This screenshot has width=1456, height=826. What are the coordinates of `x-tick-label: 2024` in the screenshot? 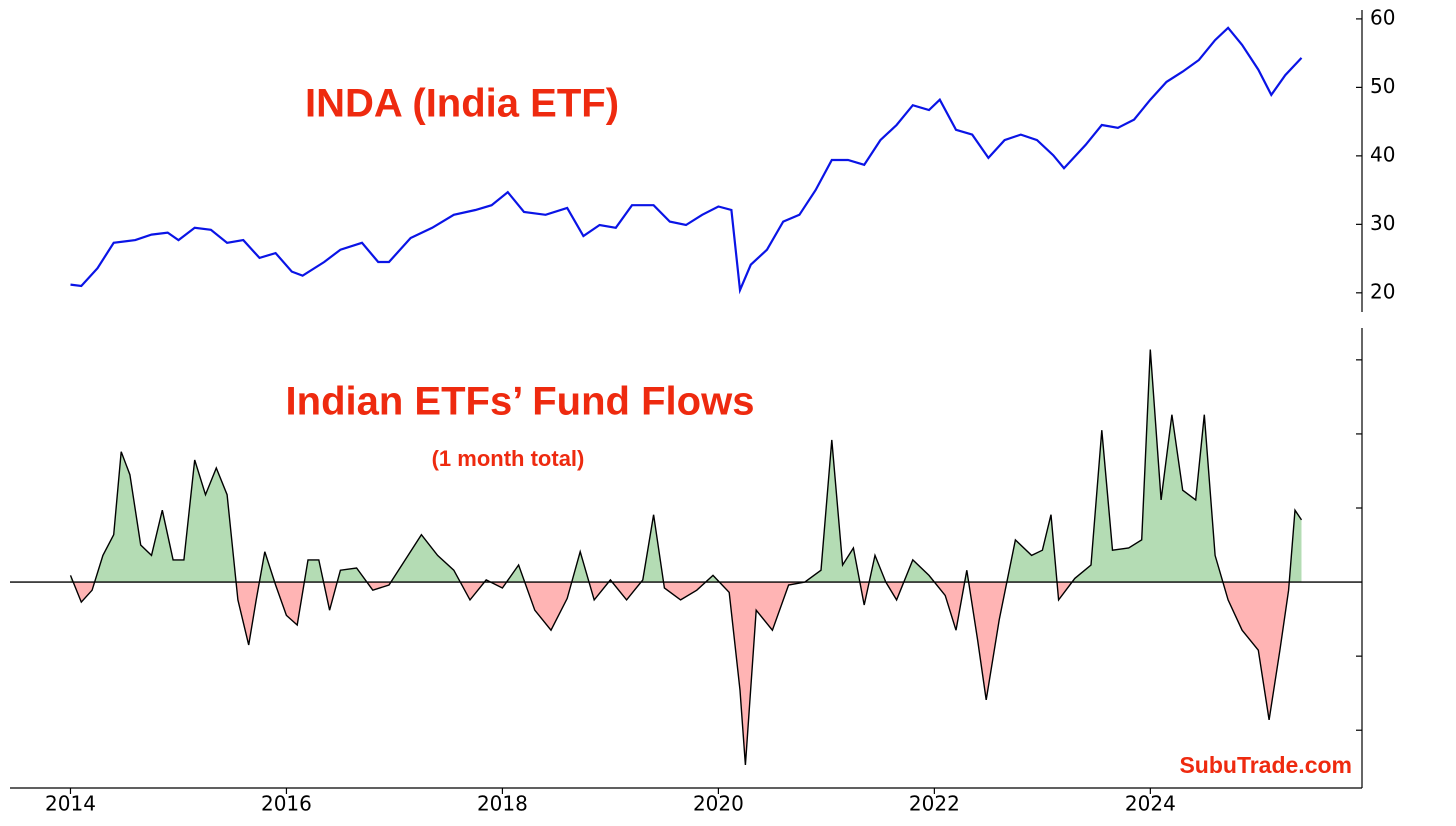 It's located at (1150, 804).